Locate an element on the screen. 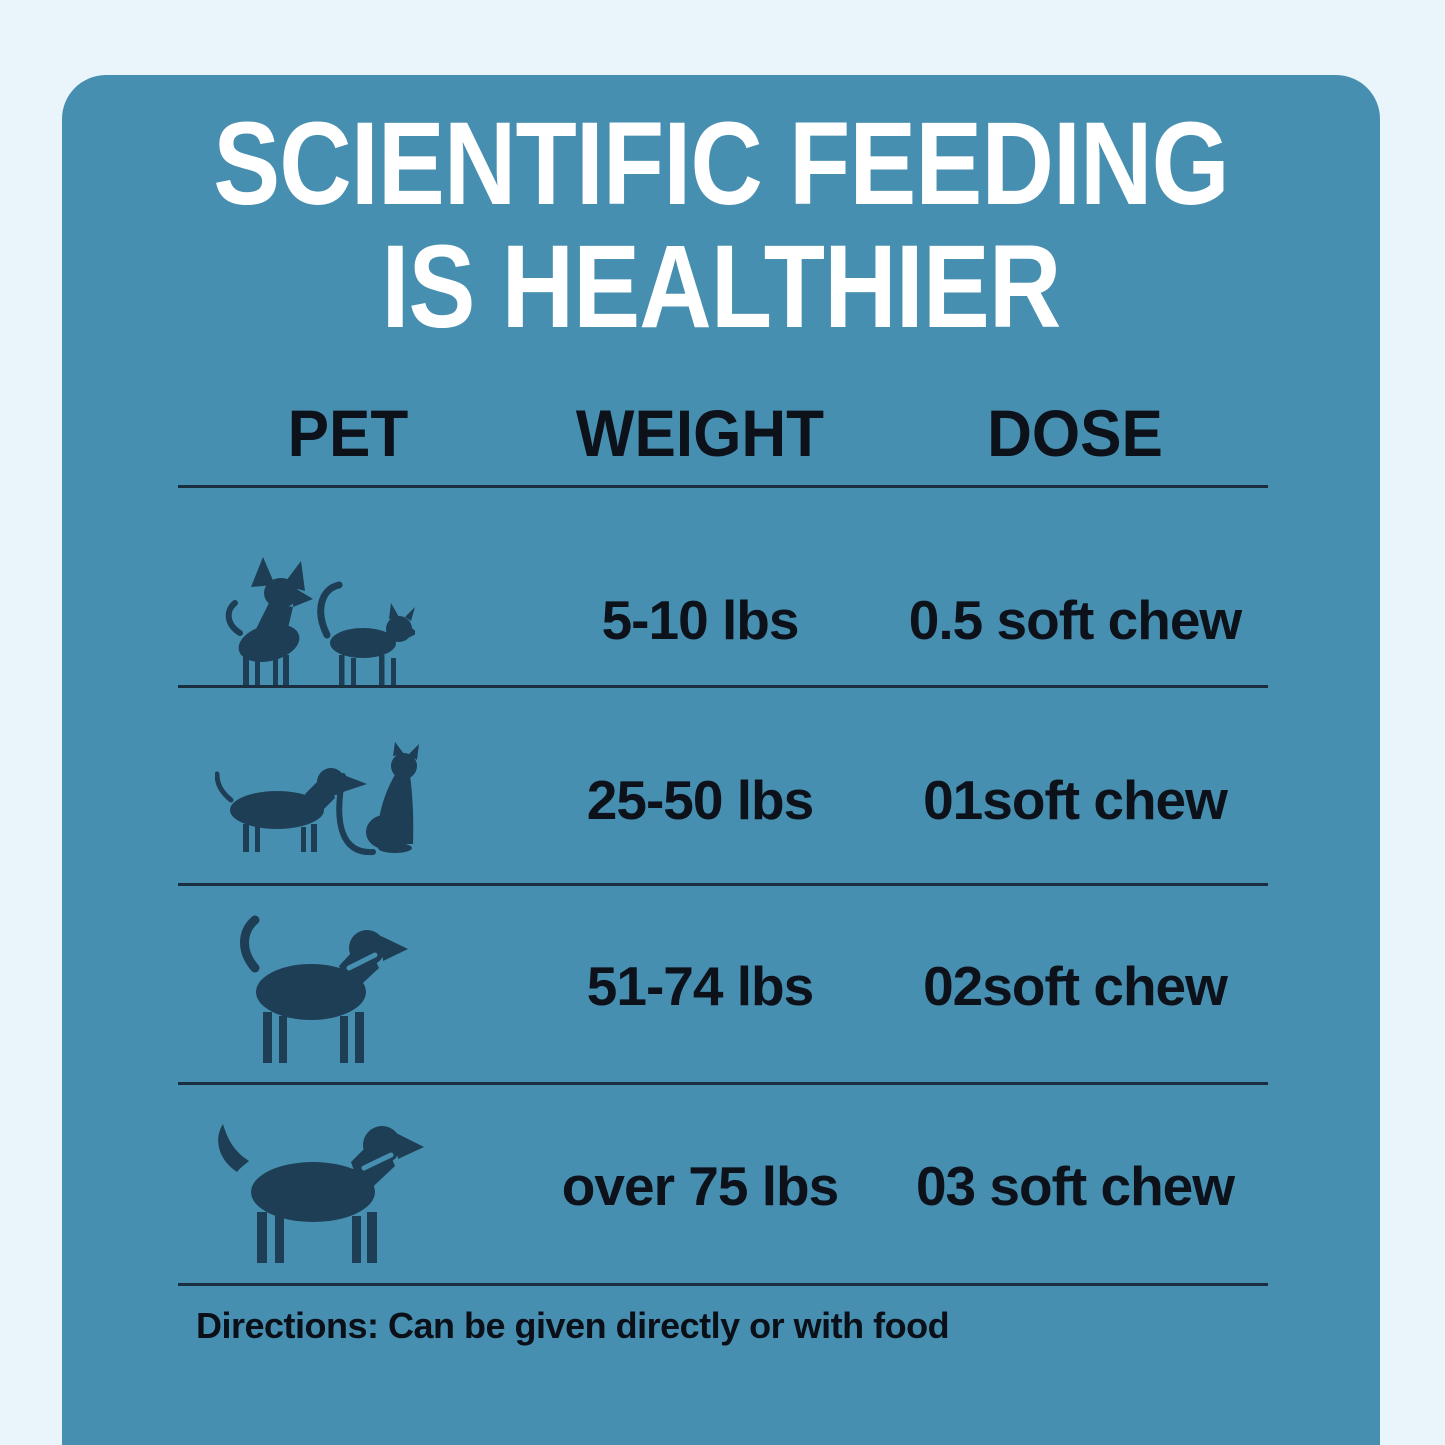 The image size is (1445, 1445). table-header-weight: WEIGHT is located at coordinates (700, 433).